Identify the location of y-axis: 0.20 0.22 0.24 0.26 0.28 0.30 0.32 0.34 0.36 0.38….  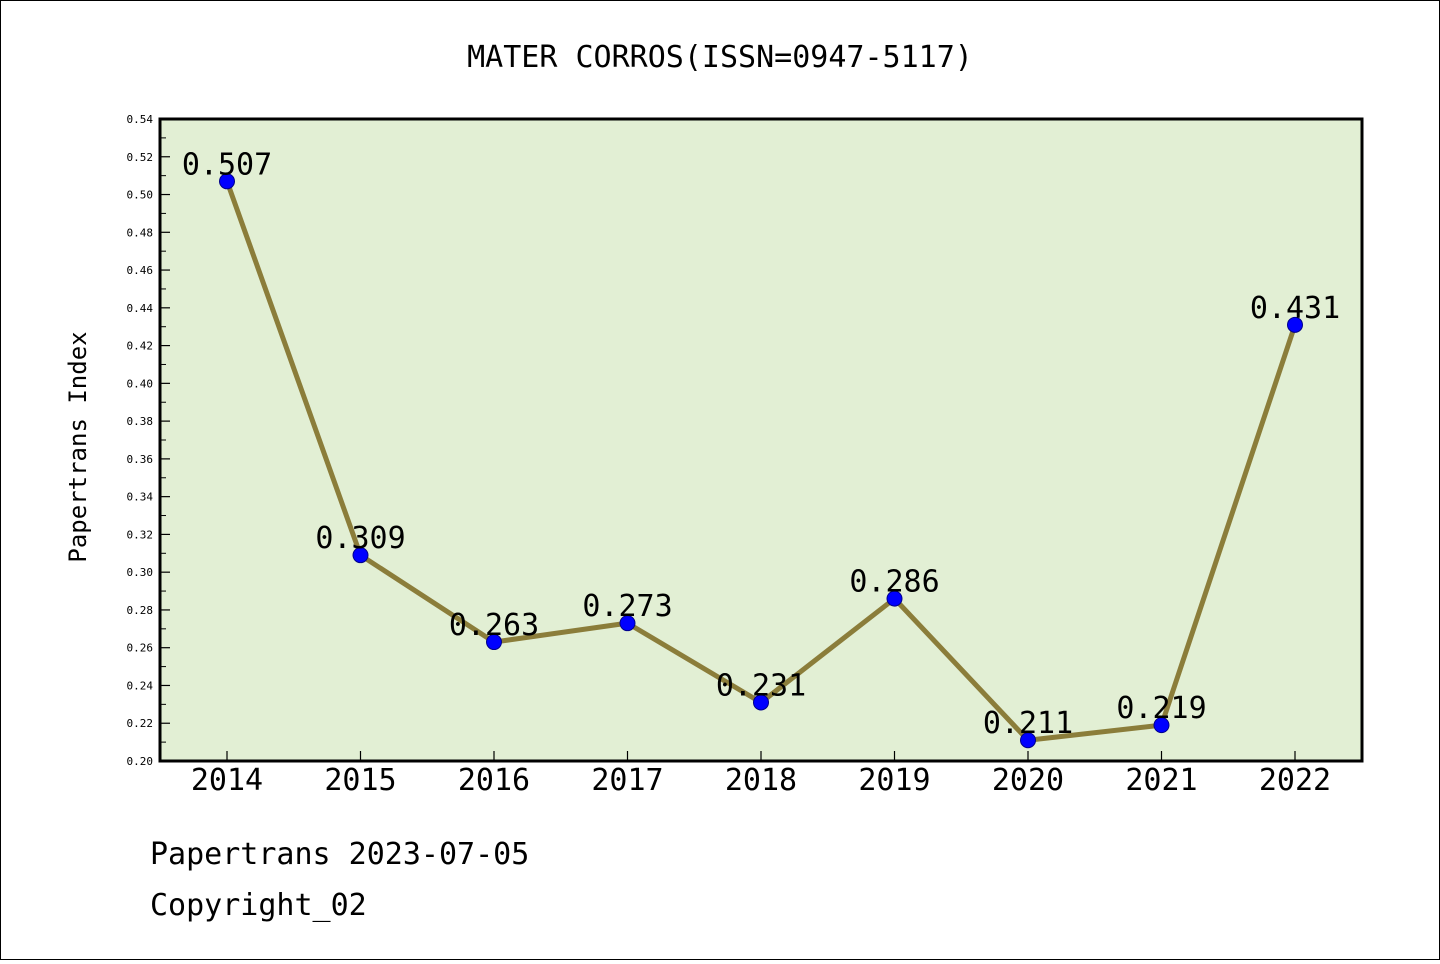
(148, 440).